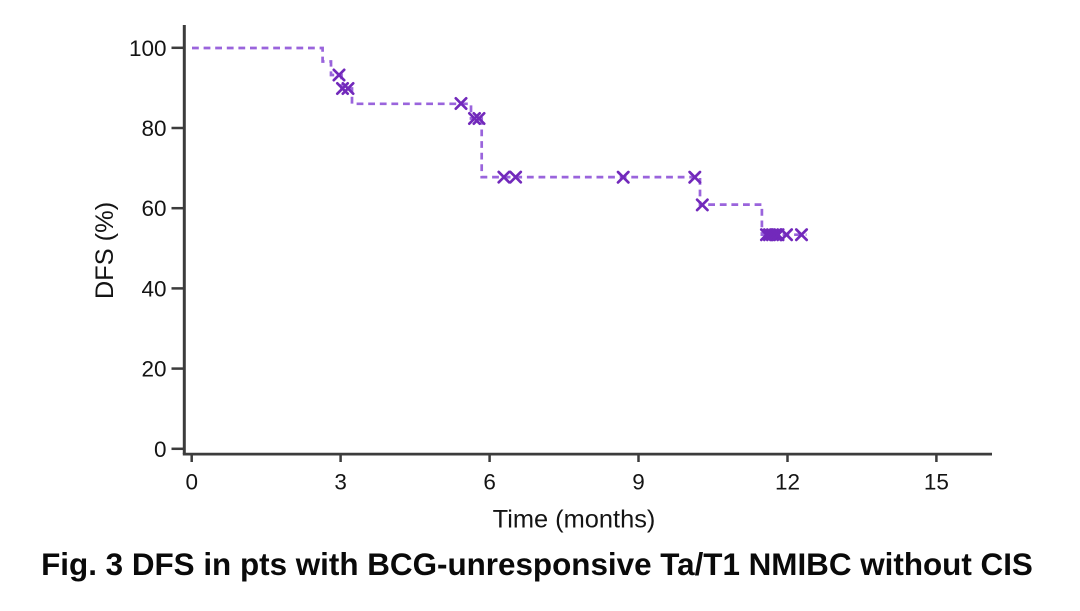  I want to click on svg-text: 20, so click(153, 369).